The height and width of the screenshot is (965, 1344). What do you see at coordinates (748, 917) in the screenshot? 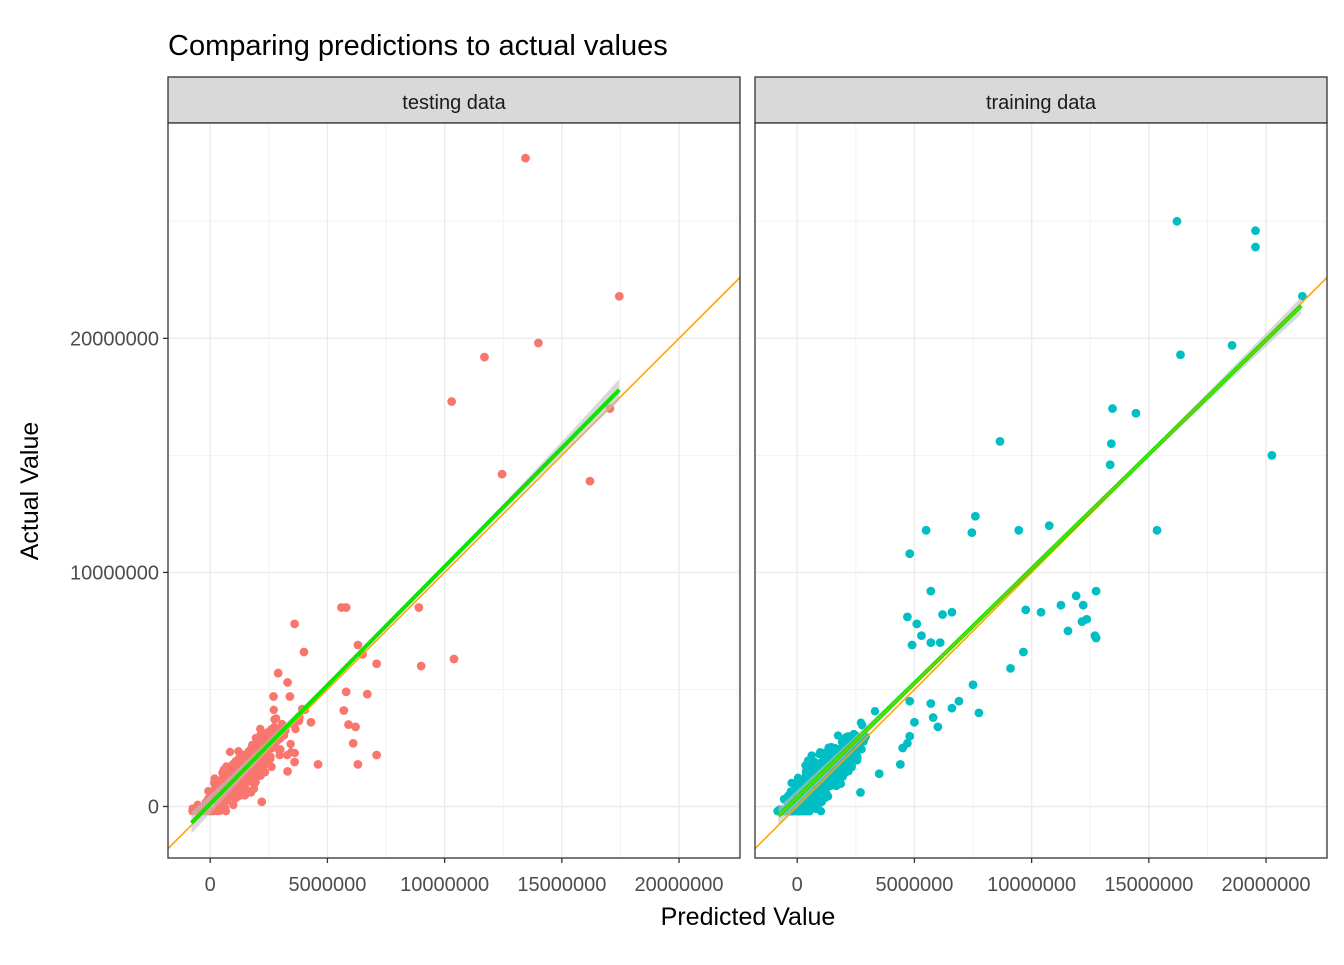
I see `x-axis-label: Predicted Value` at bounding box center [748, 917].